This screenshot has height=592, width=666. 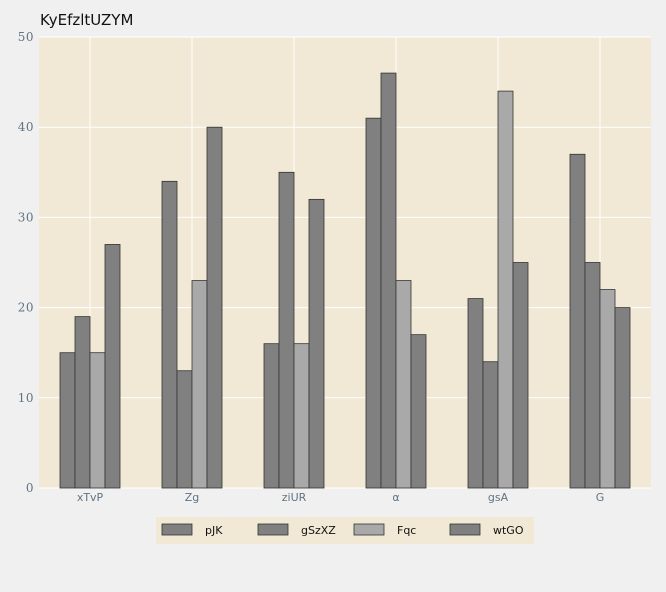 What do you see at coordinates (418, 411) in the screenshot?
I see `bar-wtGO-α` at bounding box center [418, 411].